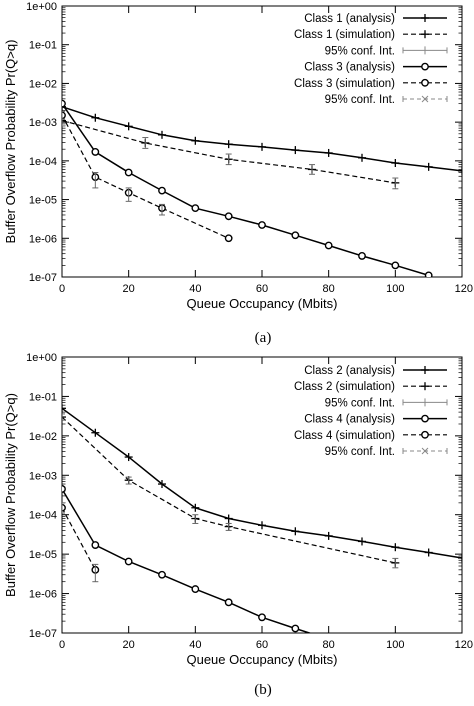 This screenshot has height=706, width=474. I want to click on panel-a-legend-entry-5-cross-b, so click(425, 99).